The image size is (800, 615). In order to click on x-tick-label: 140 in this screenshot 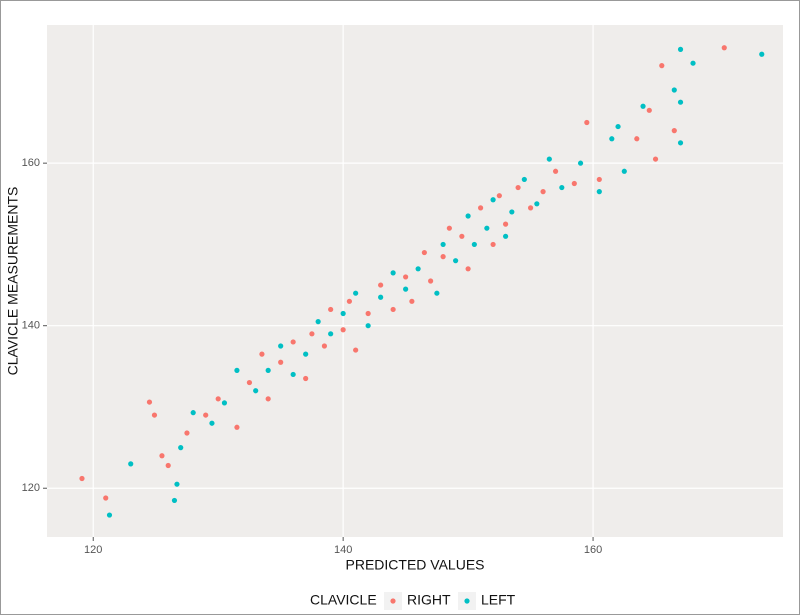, I will do `click(343, 550)`.